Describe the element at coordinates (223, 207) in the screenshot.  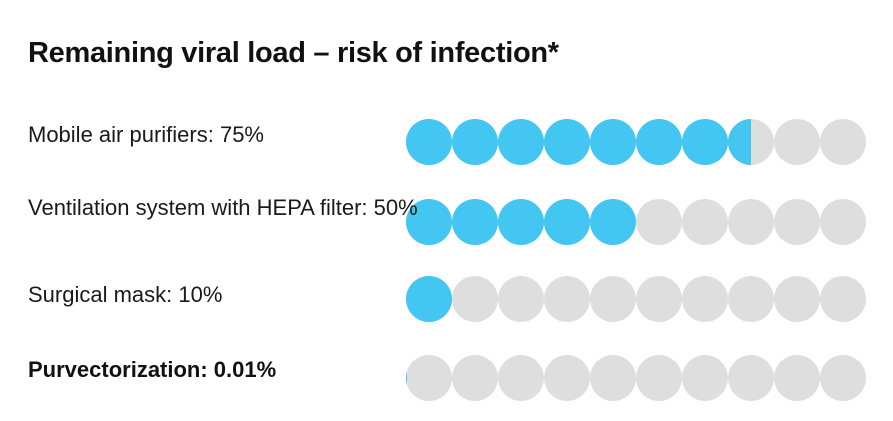
I see `row-label-ventilation-system: Ventilation system with HEPA filter: 50%` at that location.